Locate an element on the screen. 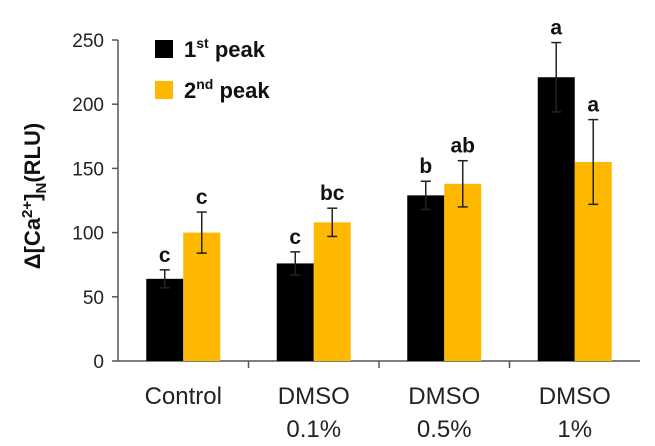 The width and height of the screenshot is (655, 446). x-category-label-line2: 0.1% is located at coordinates (313, 429).